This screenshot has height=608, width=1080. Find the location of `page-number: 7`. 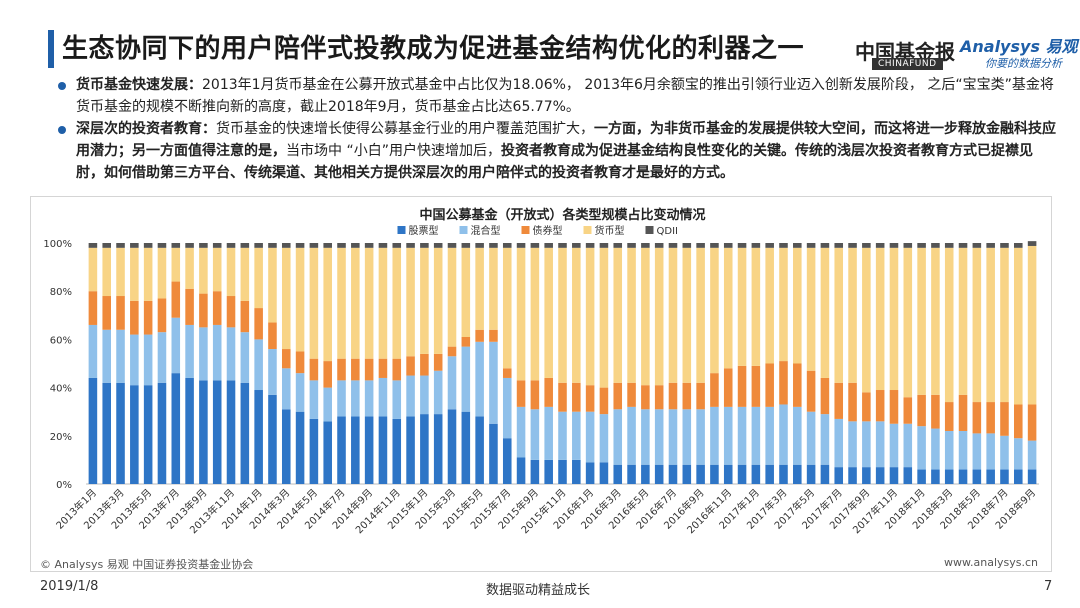

page-number: 7 is located at coordinates (1048, 586).